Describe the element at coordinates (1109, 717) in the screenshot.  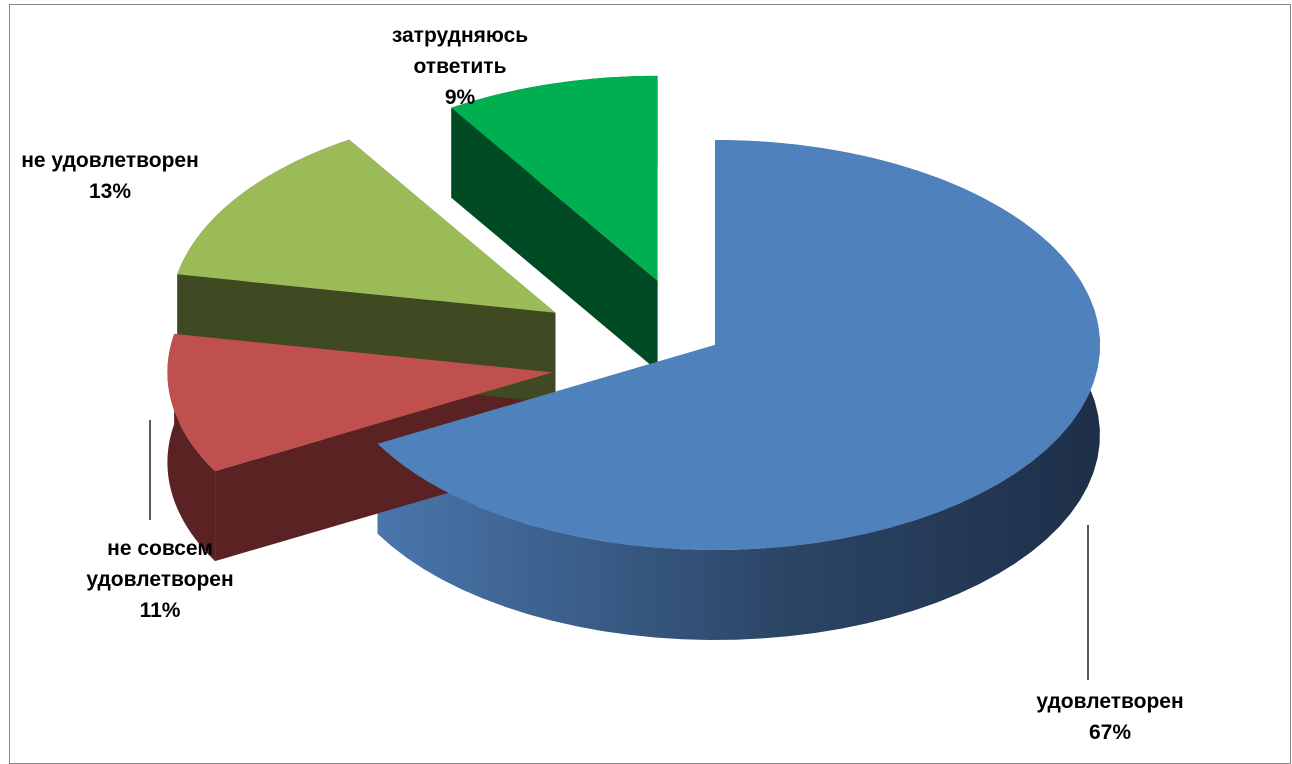
I see `data-label-udovletvoren: удовлетворен 67%` at that location.